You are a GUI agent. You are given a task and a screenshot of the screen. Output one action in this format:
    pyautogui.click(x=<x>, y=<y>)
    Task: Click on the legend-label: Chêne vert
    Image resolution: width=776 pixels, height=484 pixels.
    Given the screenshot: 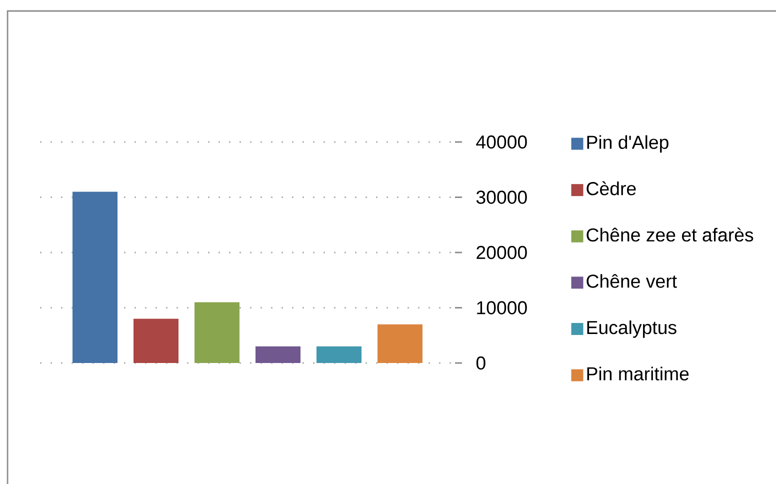 What is the action you would take?
    pyautogui.click(x=631, y=281)
    